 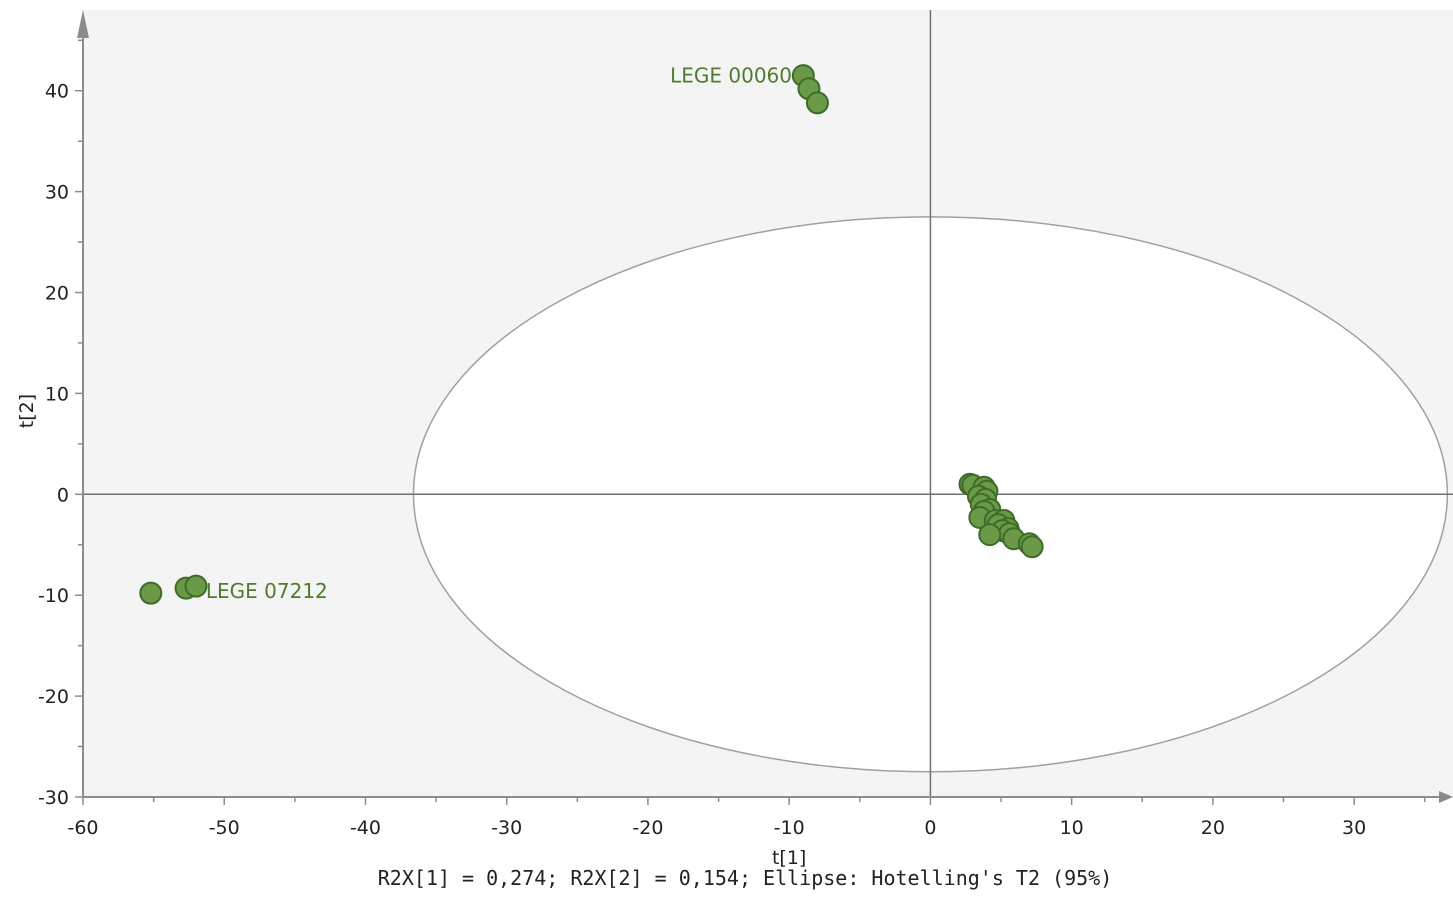 What do you see at coordinates (27, 411) in the screenshot?
I see `y-axis-title: t[2]` at bounding box center [27, 411].